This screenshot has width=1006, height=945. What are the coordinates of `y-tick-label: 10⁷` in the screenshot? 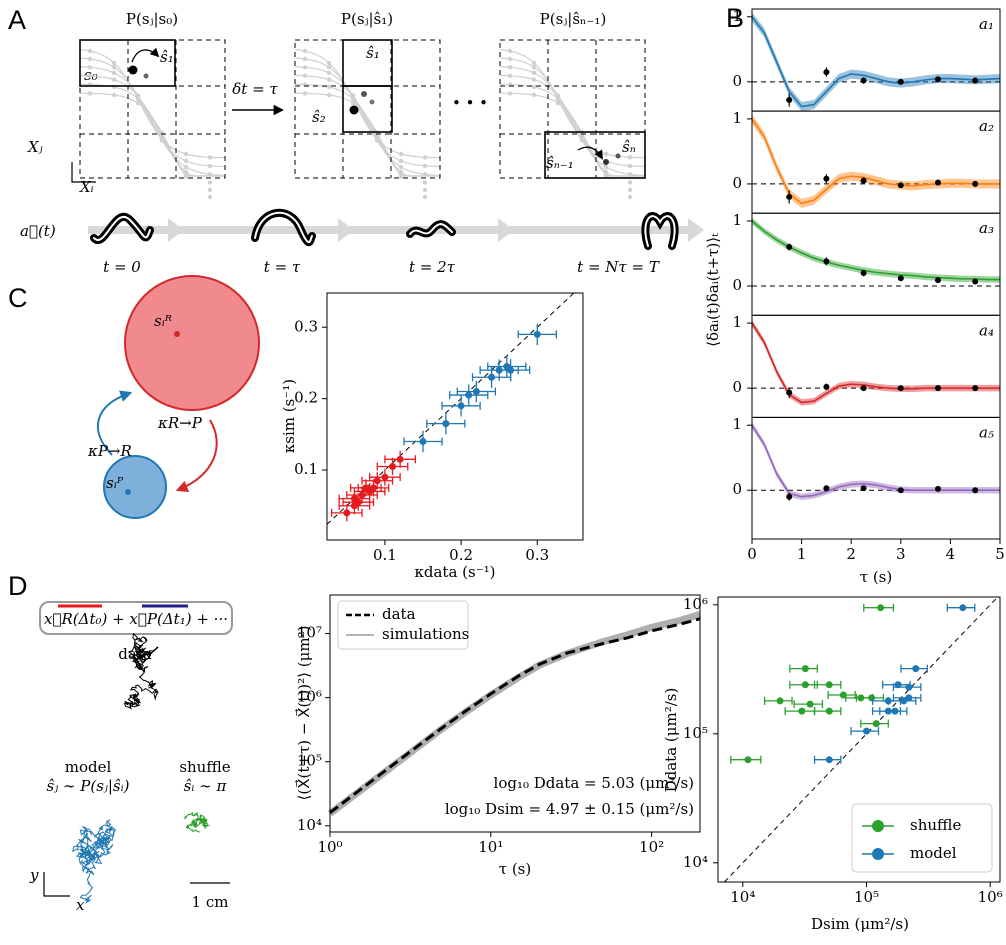 It's located at (309, 633).